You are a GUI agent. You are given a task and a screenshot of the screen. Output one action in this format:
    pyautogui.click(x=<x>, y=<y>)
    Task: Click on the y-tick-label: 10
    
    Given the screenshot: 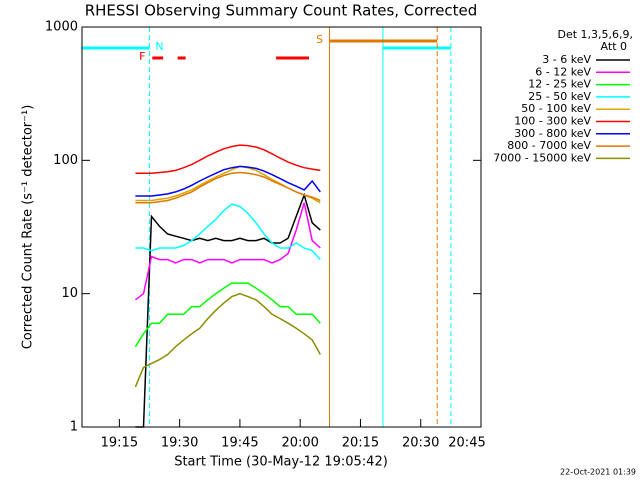 What is the action you would take?
    pyautogui.click(x=69, y=293)
    